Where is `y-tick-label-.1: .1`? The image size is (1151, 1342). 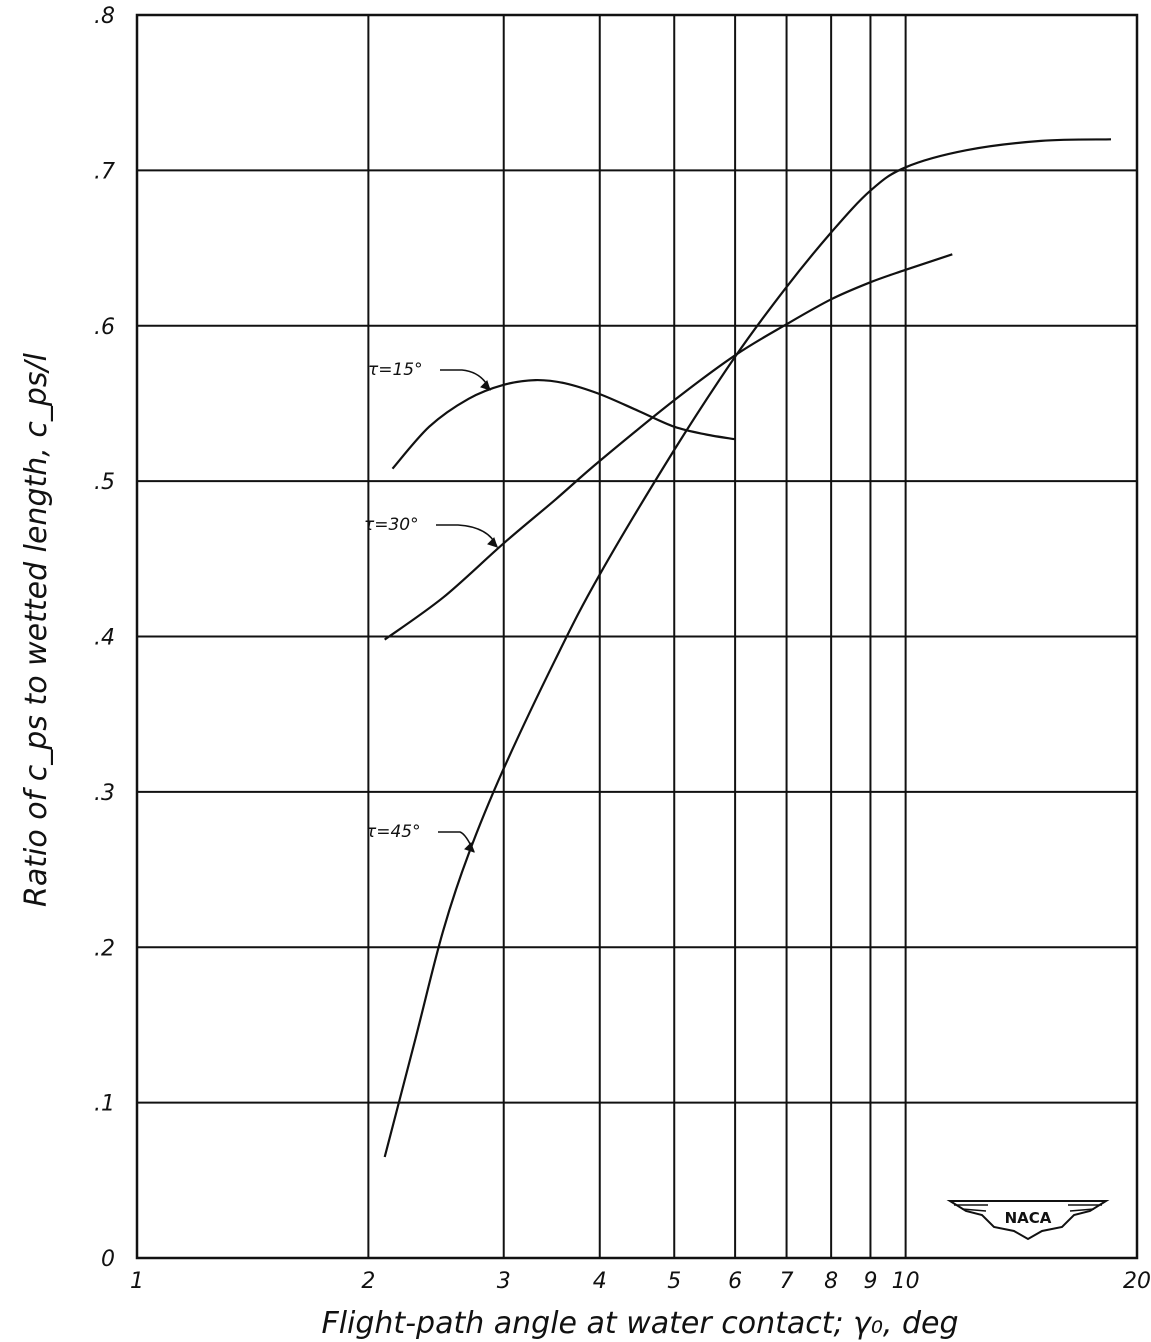
y-tick-label-.1: .1 is located at coordinates (104, 1104).